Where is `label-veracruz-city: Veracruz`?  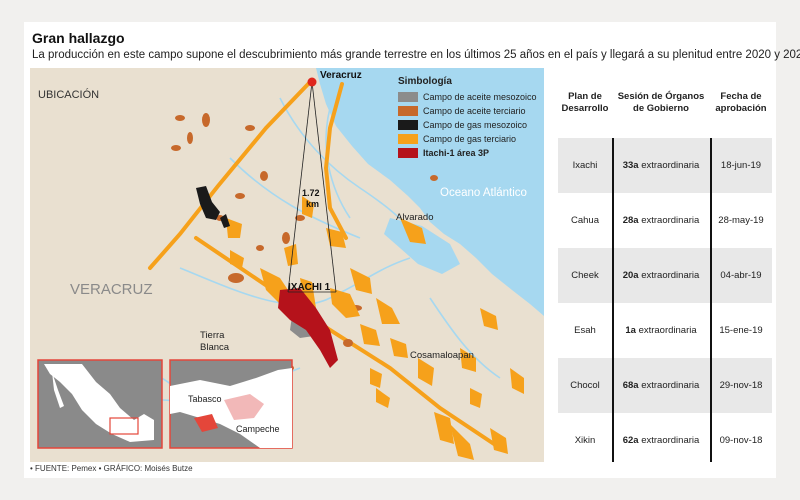
label-veracruz-city: Veracruz is located at coordinates (341, 75).